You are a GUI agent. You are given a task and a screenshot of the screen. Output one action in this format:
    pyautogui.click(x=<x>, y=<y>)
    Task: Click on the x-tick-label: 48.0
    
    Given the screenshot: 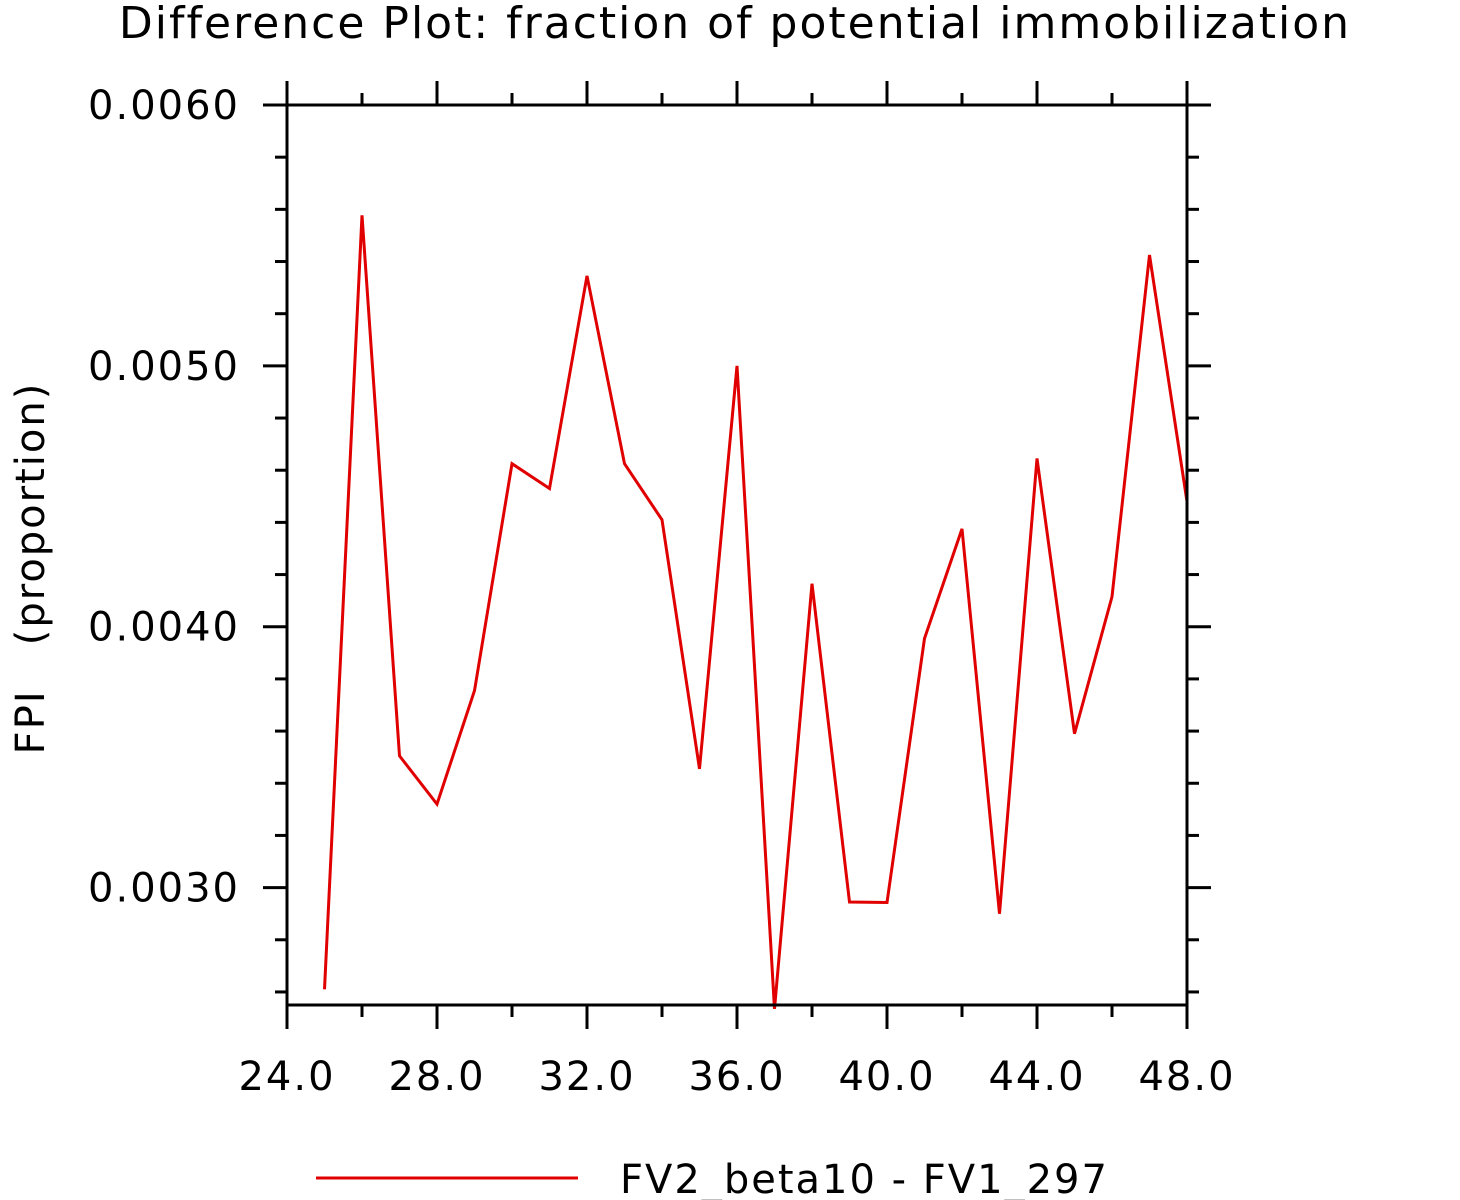 What is the action you would take?
    pyautogui.click(x=1186, y=1077)
    